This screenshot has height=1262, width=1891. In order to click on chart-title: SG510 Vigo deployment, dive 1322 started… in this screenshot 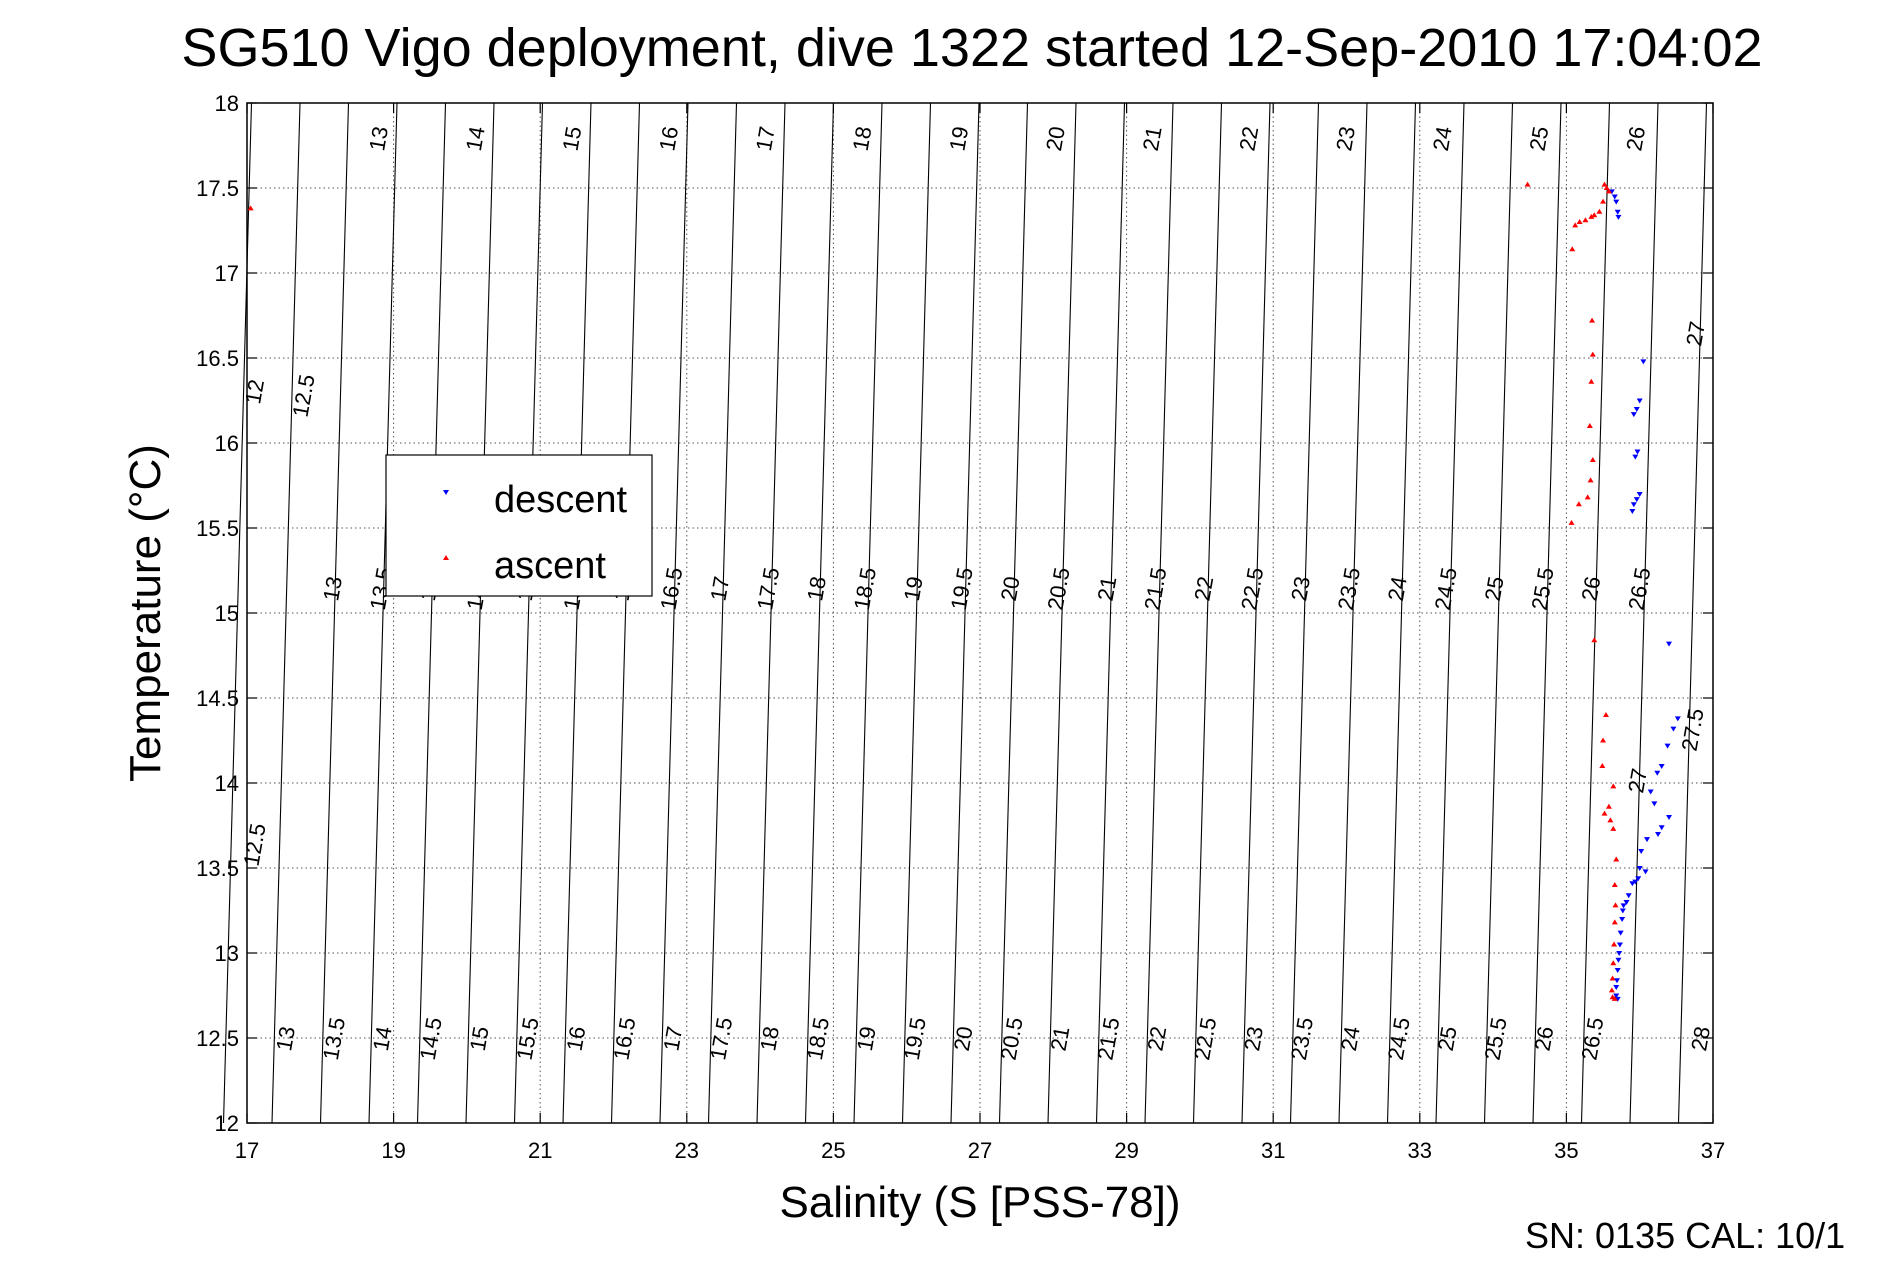, I will do `click(971, 48)`.